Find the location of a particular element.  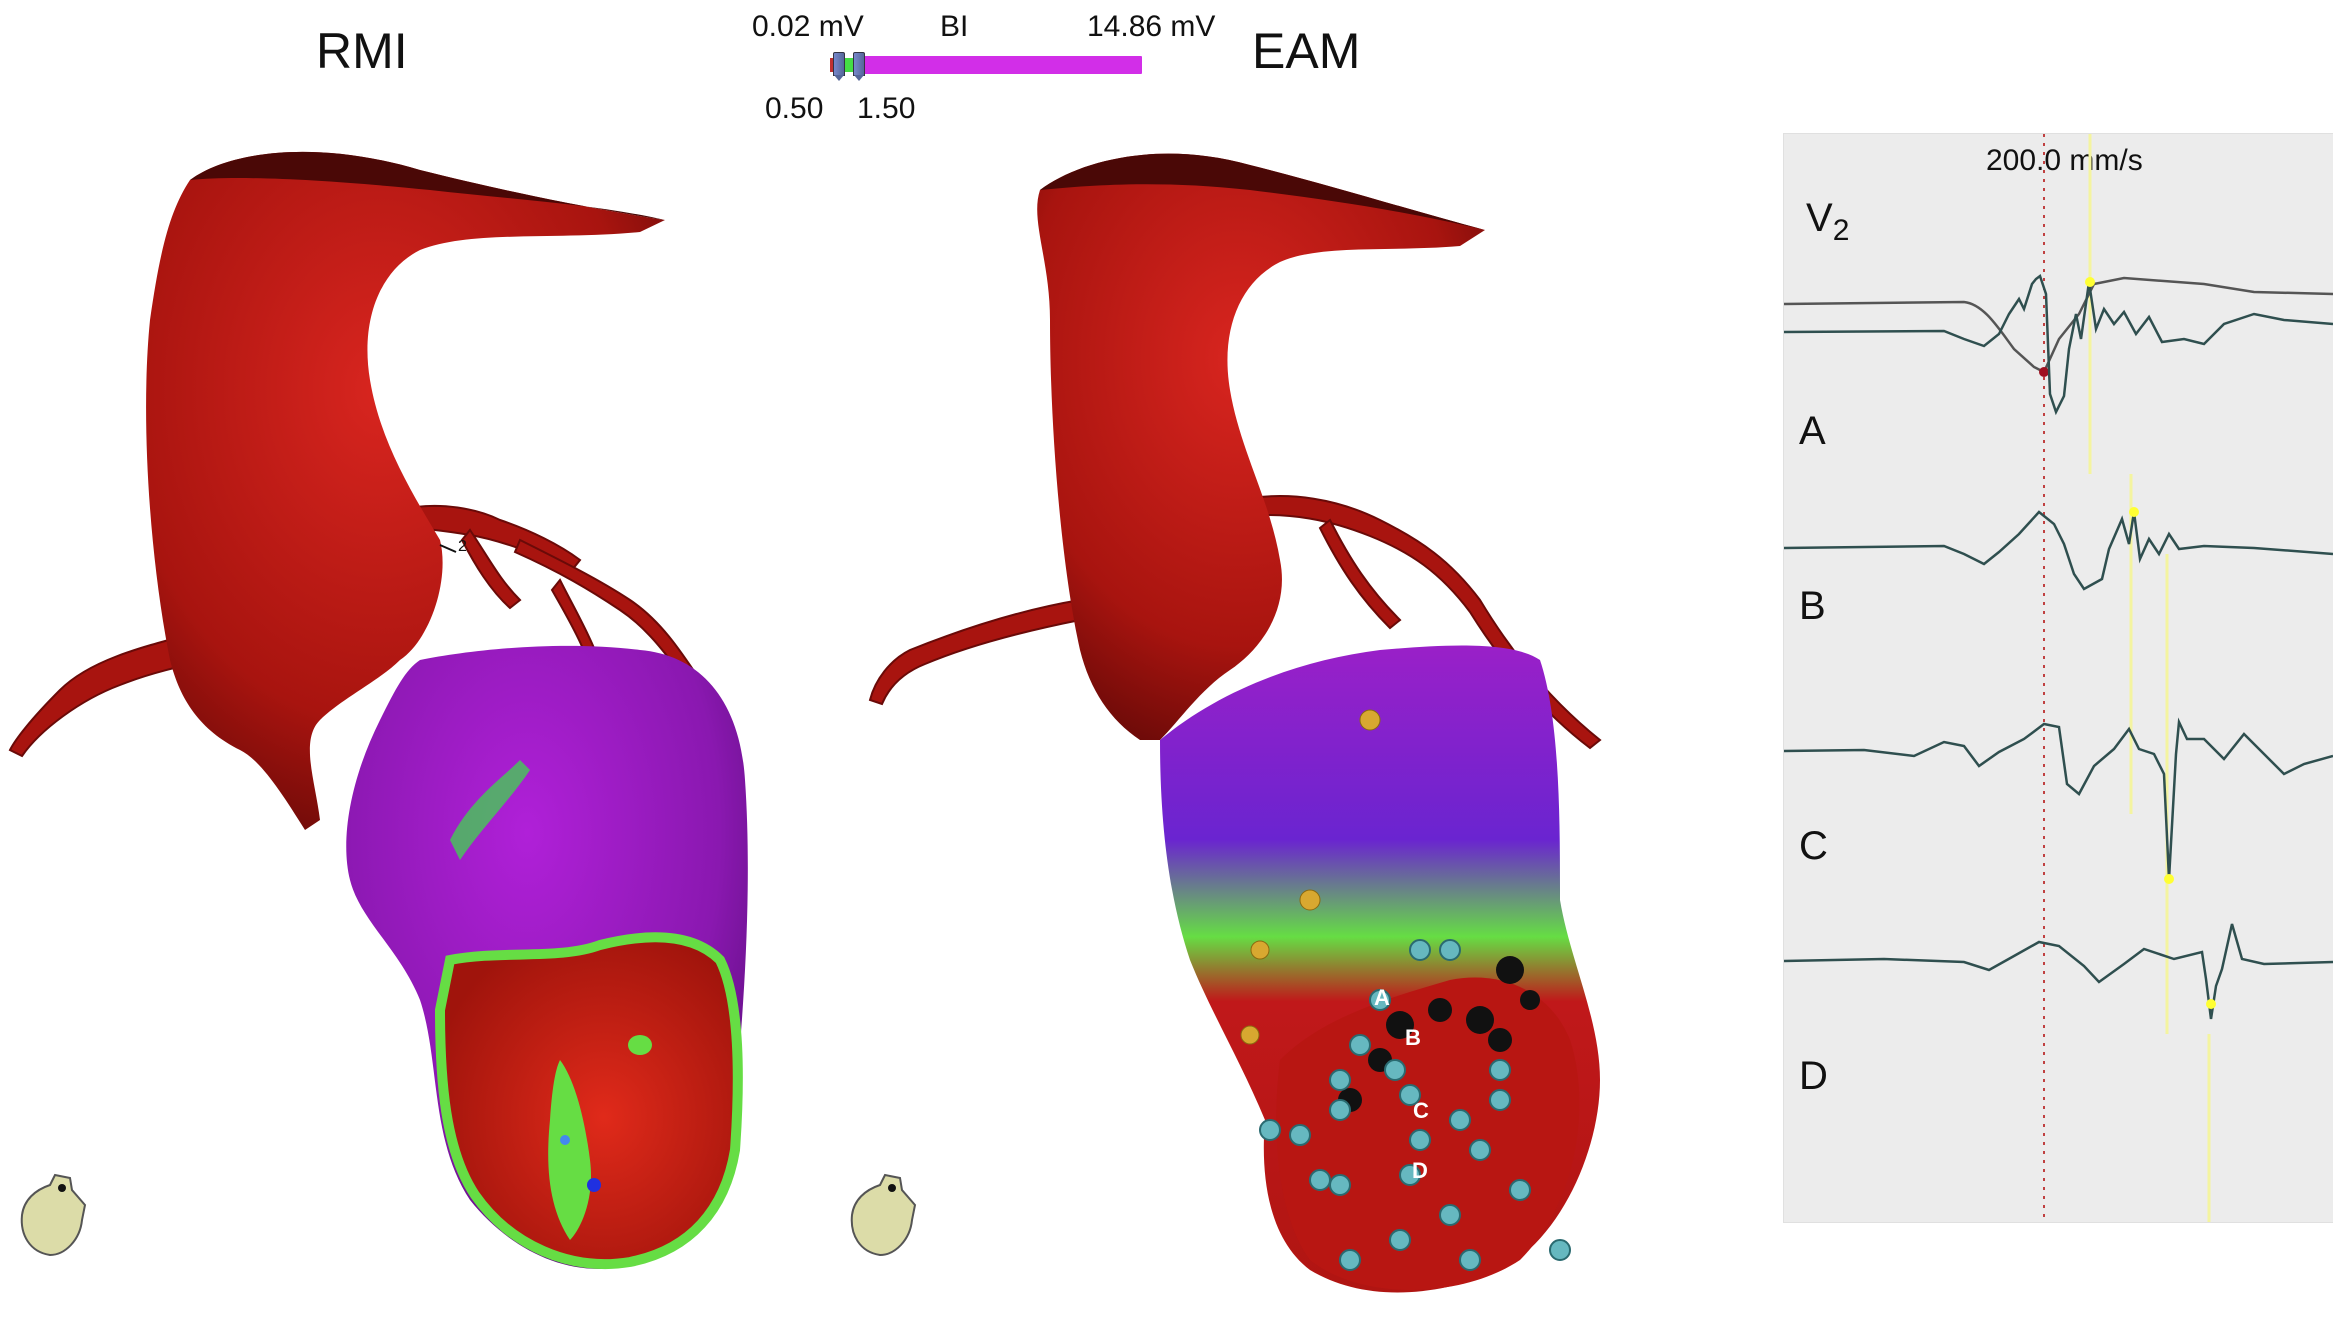

trace-b-label: B is located at coordinates (1812, 606).